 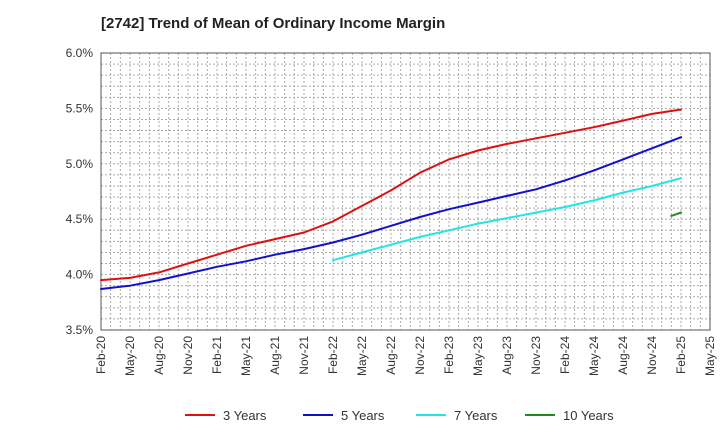 What do you see at coordinates (80, 164) in the screenshot?
I see `y-tick-label: 5.0%` at bounding box center [80, 164].